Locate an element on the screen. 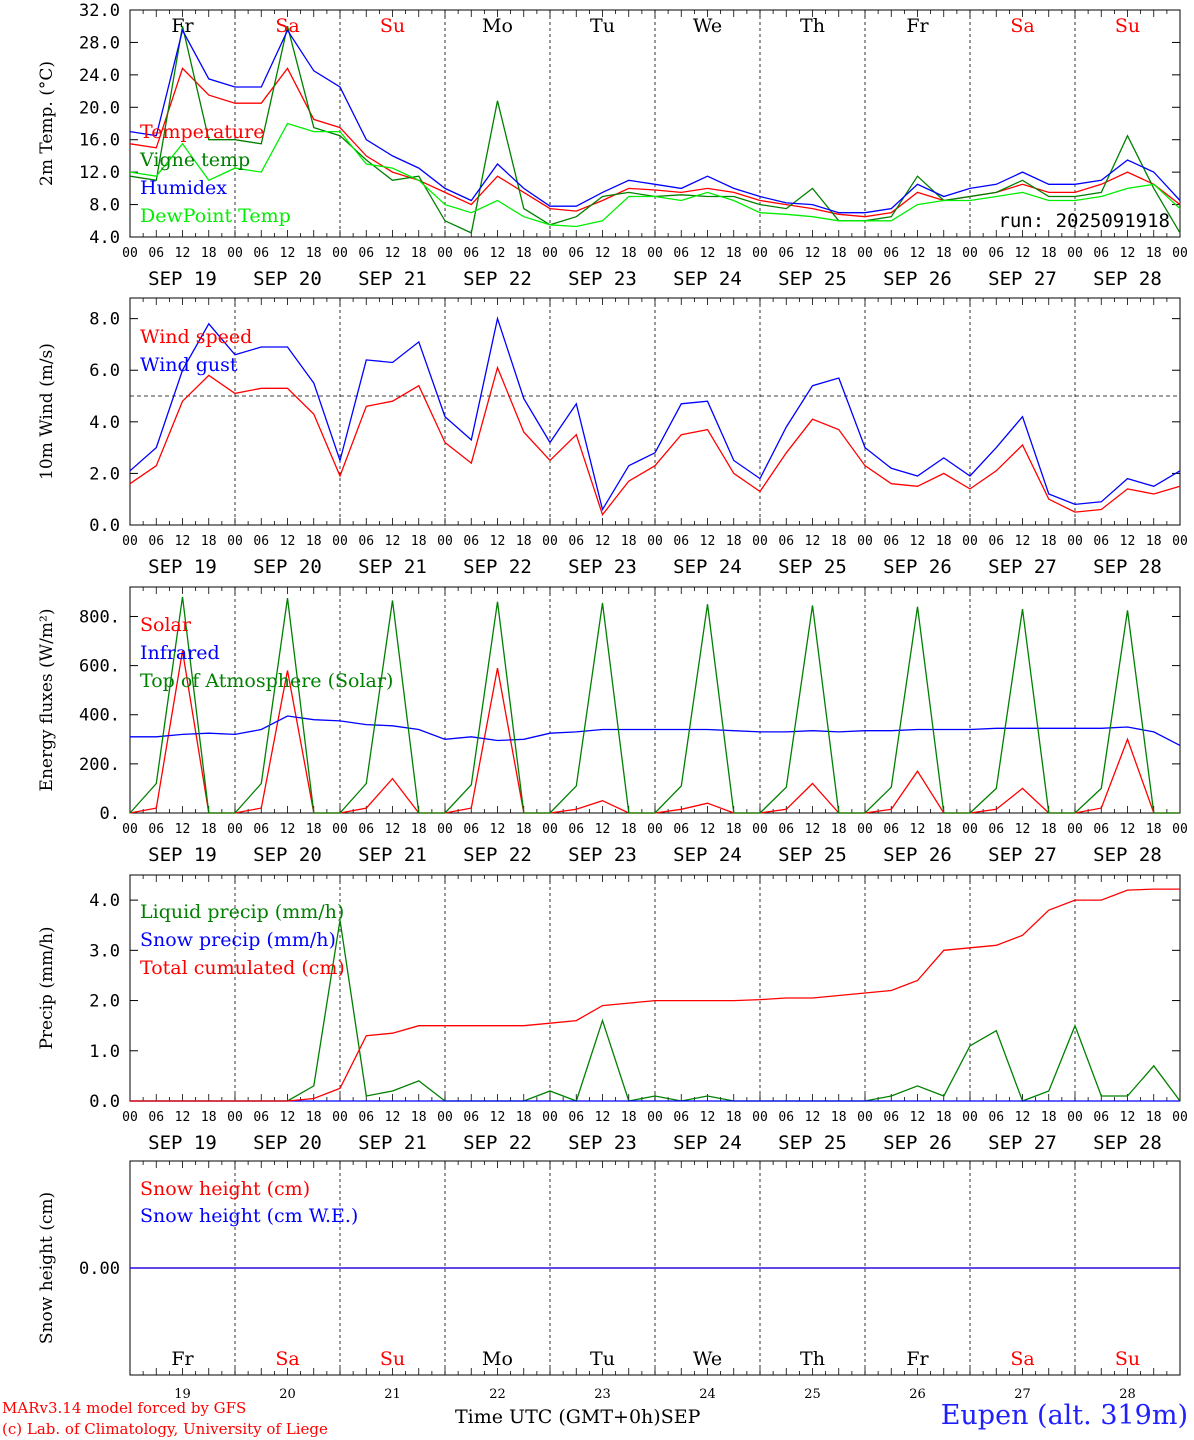 This screenshot has height=1440, width=1194. date-label: SEP 24 is located at coordinates (707, 1143).